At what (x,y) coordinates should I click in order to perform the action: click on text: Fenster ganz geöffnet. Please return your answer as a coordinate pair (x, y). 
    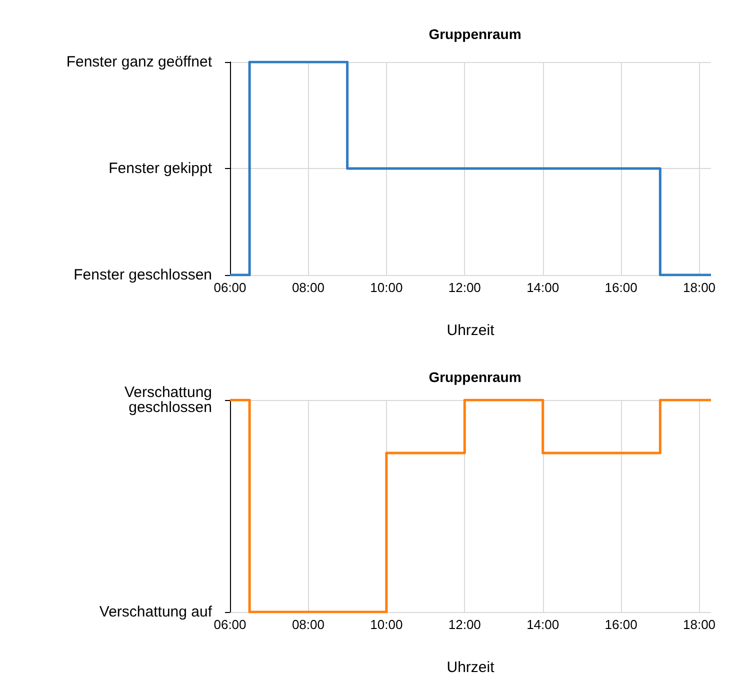
    Looking at the image, I should click on (139, 62).